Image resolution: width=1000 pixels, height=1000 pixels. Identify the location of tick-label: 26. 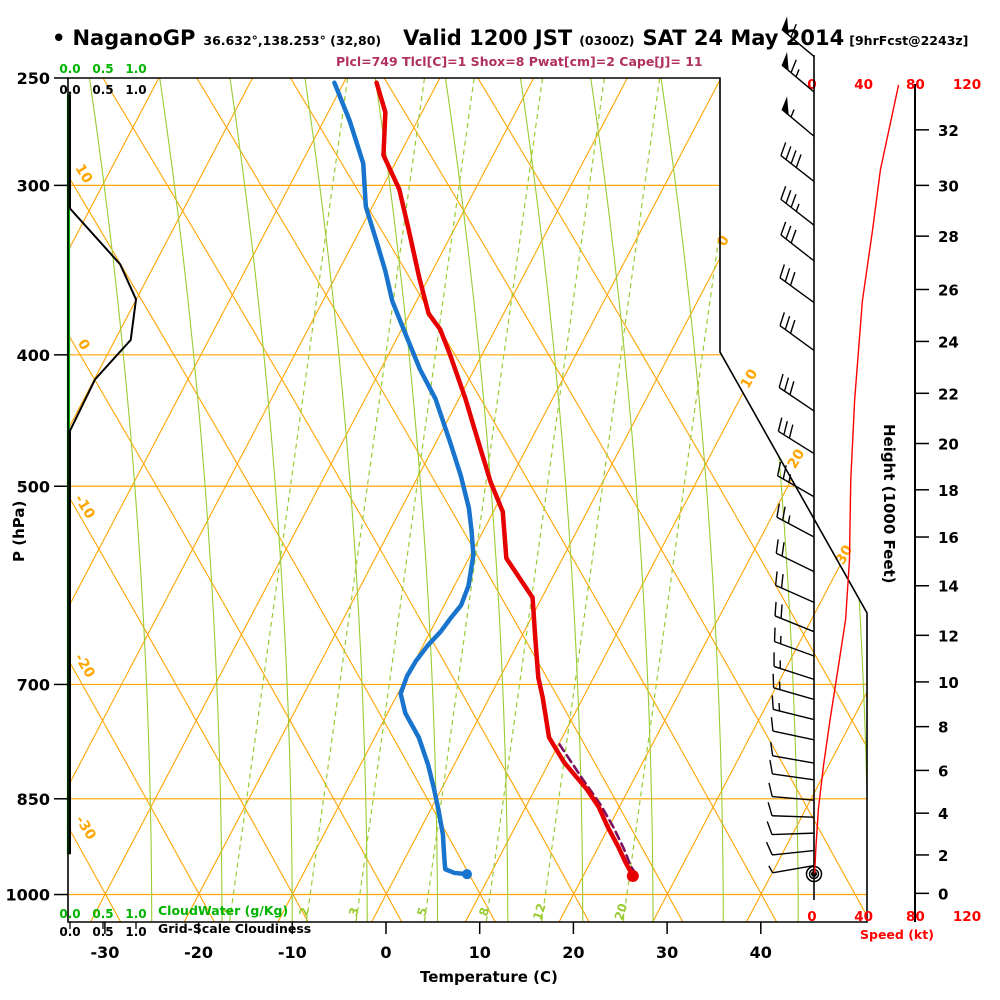
(948, 290).